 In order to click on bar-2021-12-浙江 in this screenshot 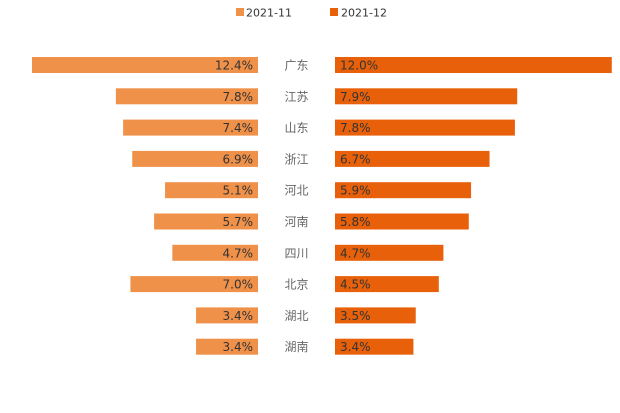, I will do `click(412, 158)`.